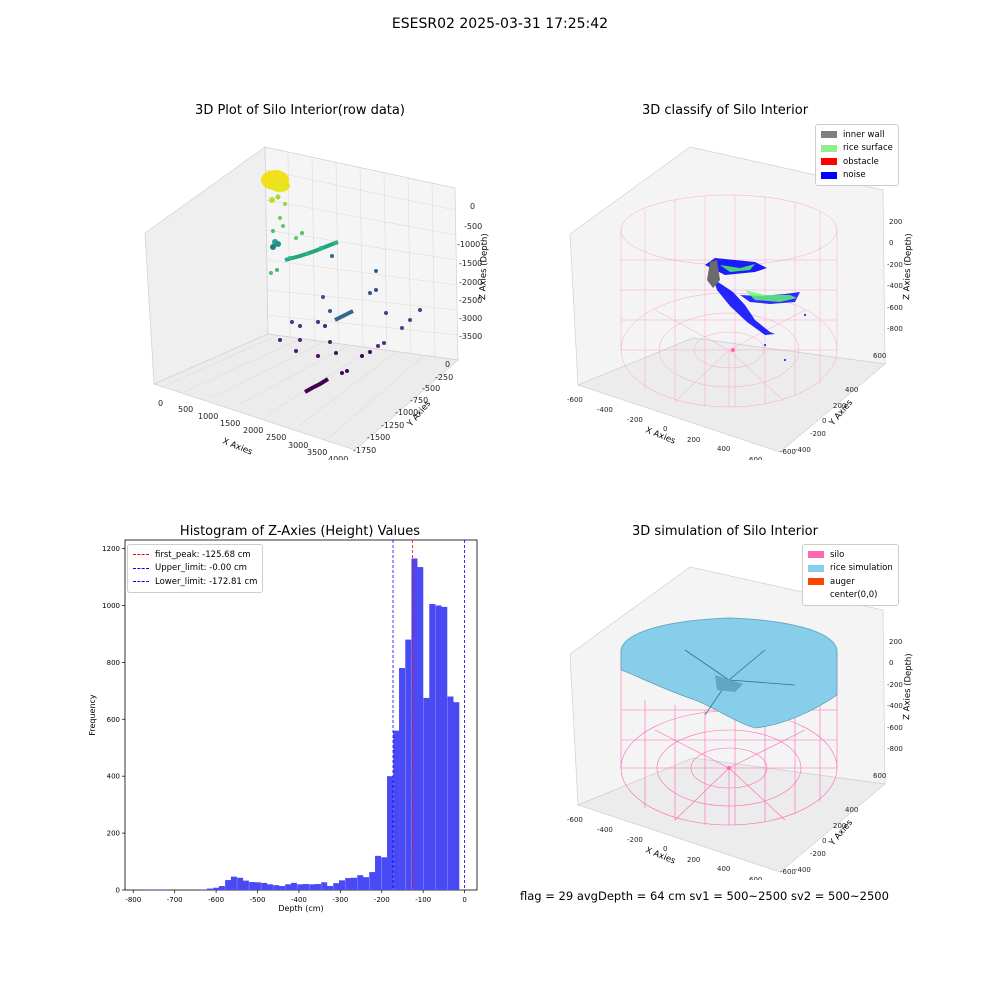 This screenshot has width=1000, height=1000. Describe the element at coordinates (298, 445) in the screenshot. I see `p1-xtick: 3000` at that location.